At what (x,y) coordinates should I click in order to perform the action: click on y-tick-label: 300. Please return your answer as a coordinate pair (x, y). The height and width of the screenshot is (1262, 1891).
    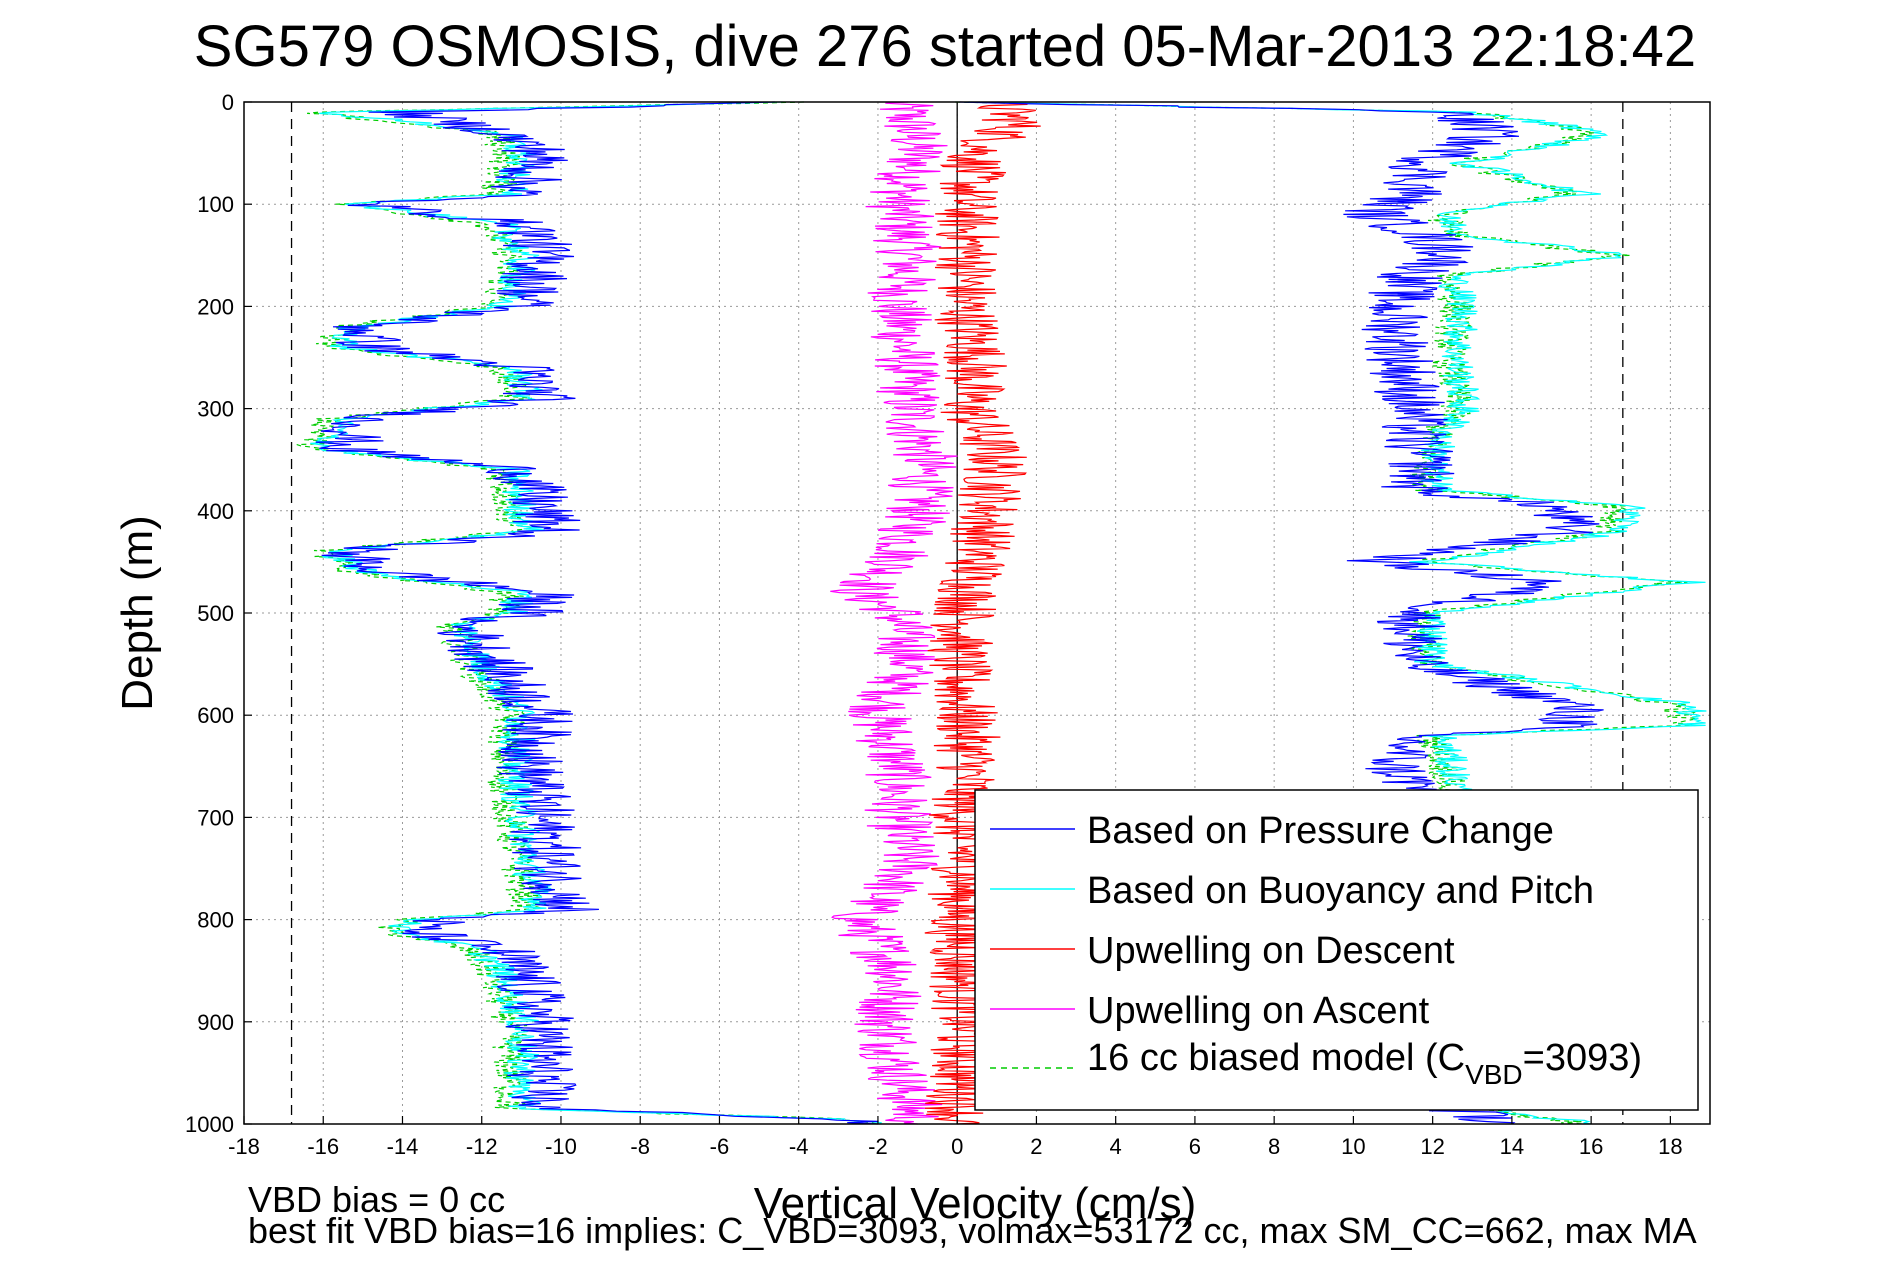
    Looking at the image, I should click on (215, 409).